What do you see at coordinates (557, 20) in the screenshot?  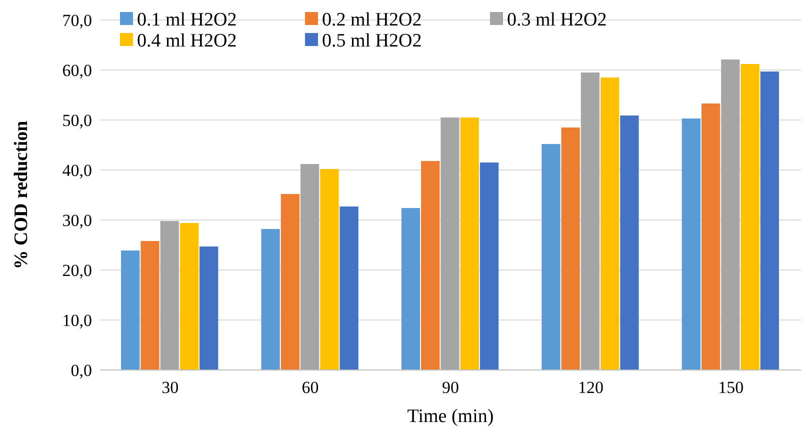 I see `legend-label: 0.3 ml H2O2` at bounding box center [557, 20].